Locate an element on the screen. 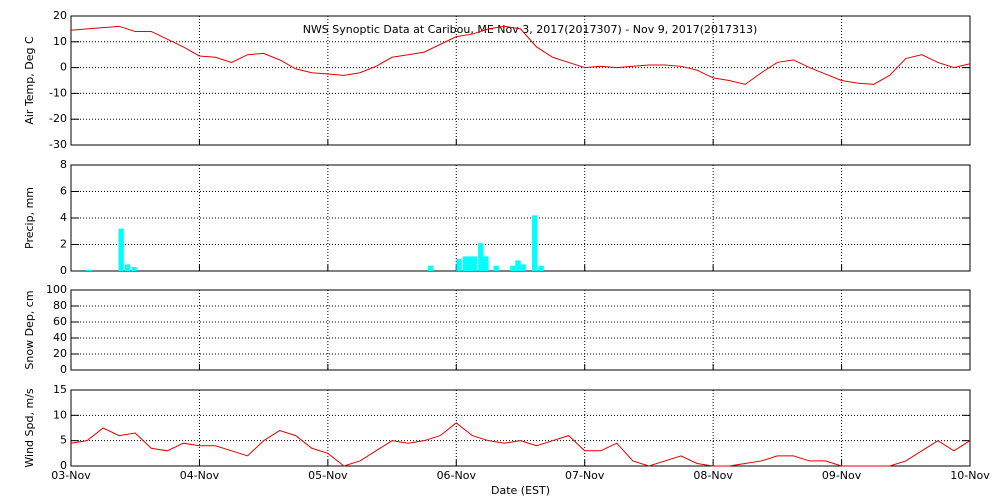 This screenshot has width=1000, height=500. x-tick-label: 04-Nov is located at coordinates (200, 475).